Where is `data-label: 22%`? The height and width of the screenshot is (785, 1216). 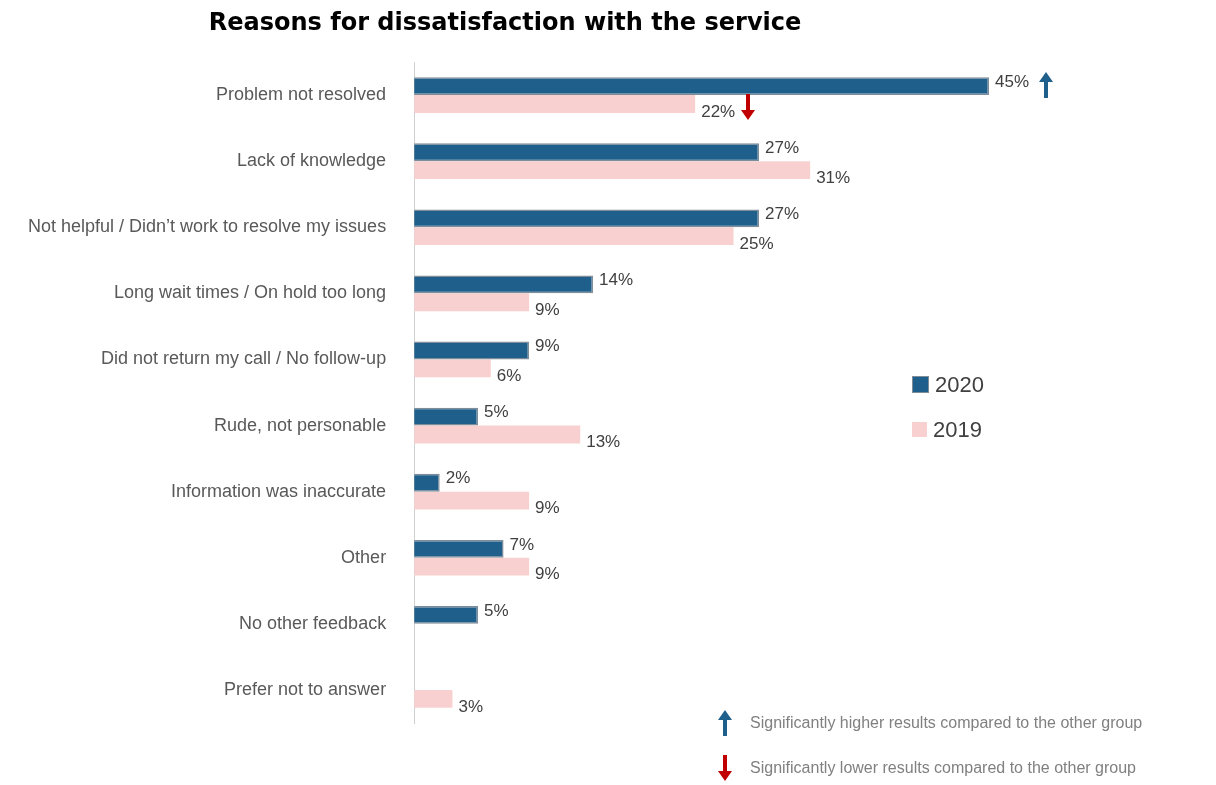 data-label: 22% is located at coordinates (718, 111).